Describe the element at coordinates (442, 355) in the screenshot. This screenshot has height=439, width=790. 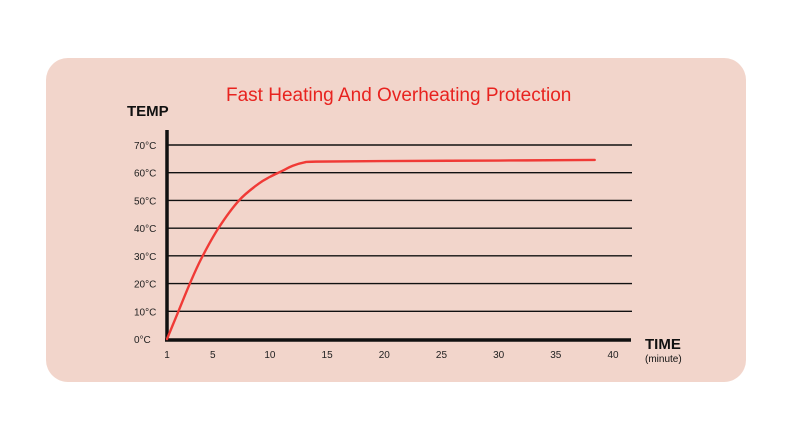
I see `x-tick-label: 25` at that location.